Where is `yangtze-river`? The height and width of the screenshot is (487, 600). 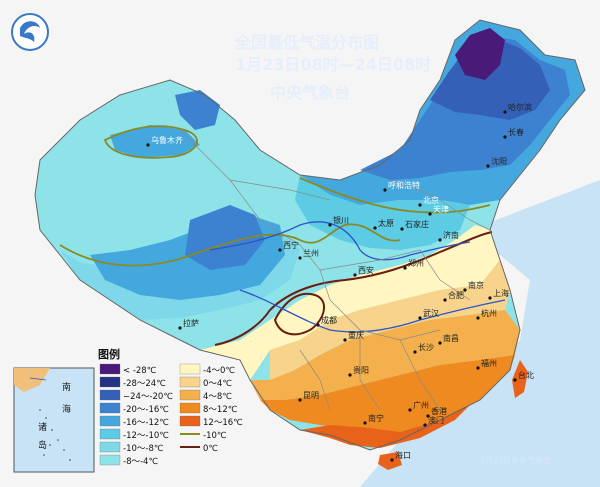
yangtze-river is located at coordinates (372, 311).